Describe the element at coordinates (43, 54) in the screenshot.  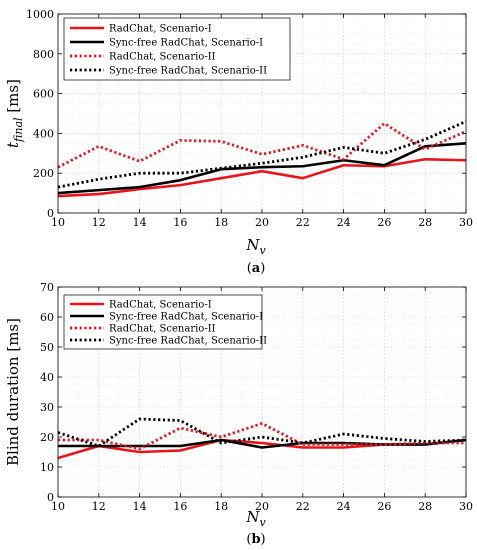
I see `y-tick-label: 800` at that location.